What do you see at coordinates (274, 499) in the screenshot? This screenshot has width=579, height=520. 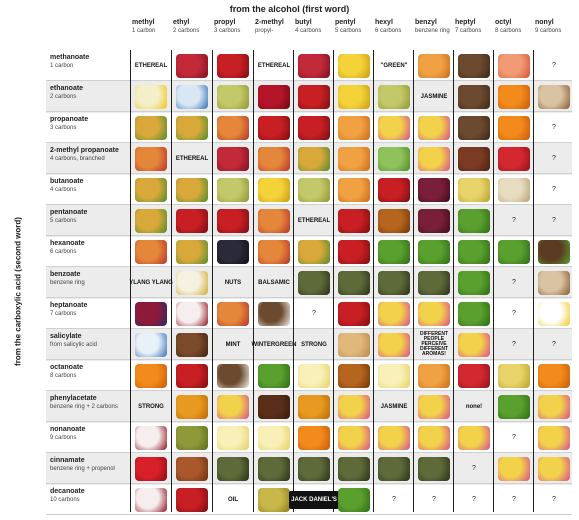 I see `oil-bottle-icon` at bounding box center [274, 499].